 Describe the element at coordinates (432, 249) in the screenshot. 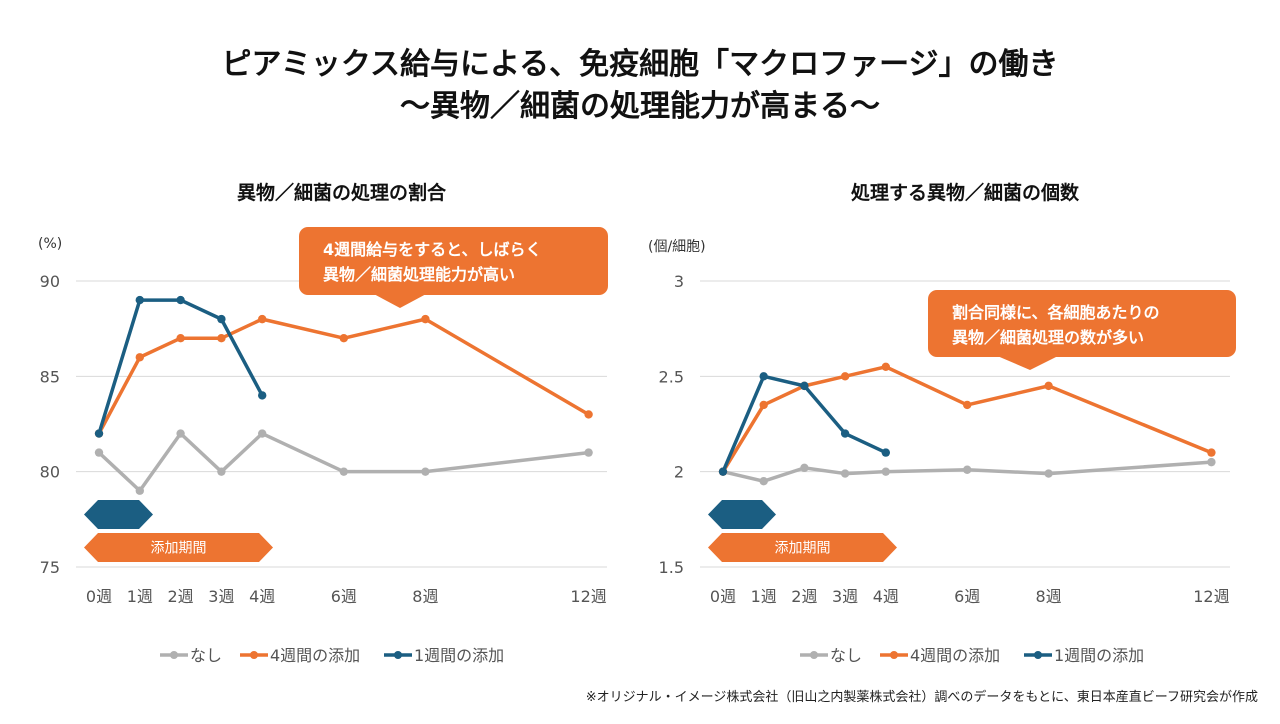

I see `callout-text-line1: 4週間給与をすると、しばらく` at that location.